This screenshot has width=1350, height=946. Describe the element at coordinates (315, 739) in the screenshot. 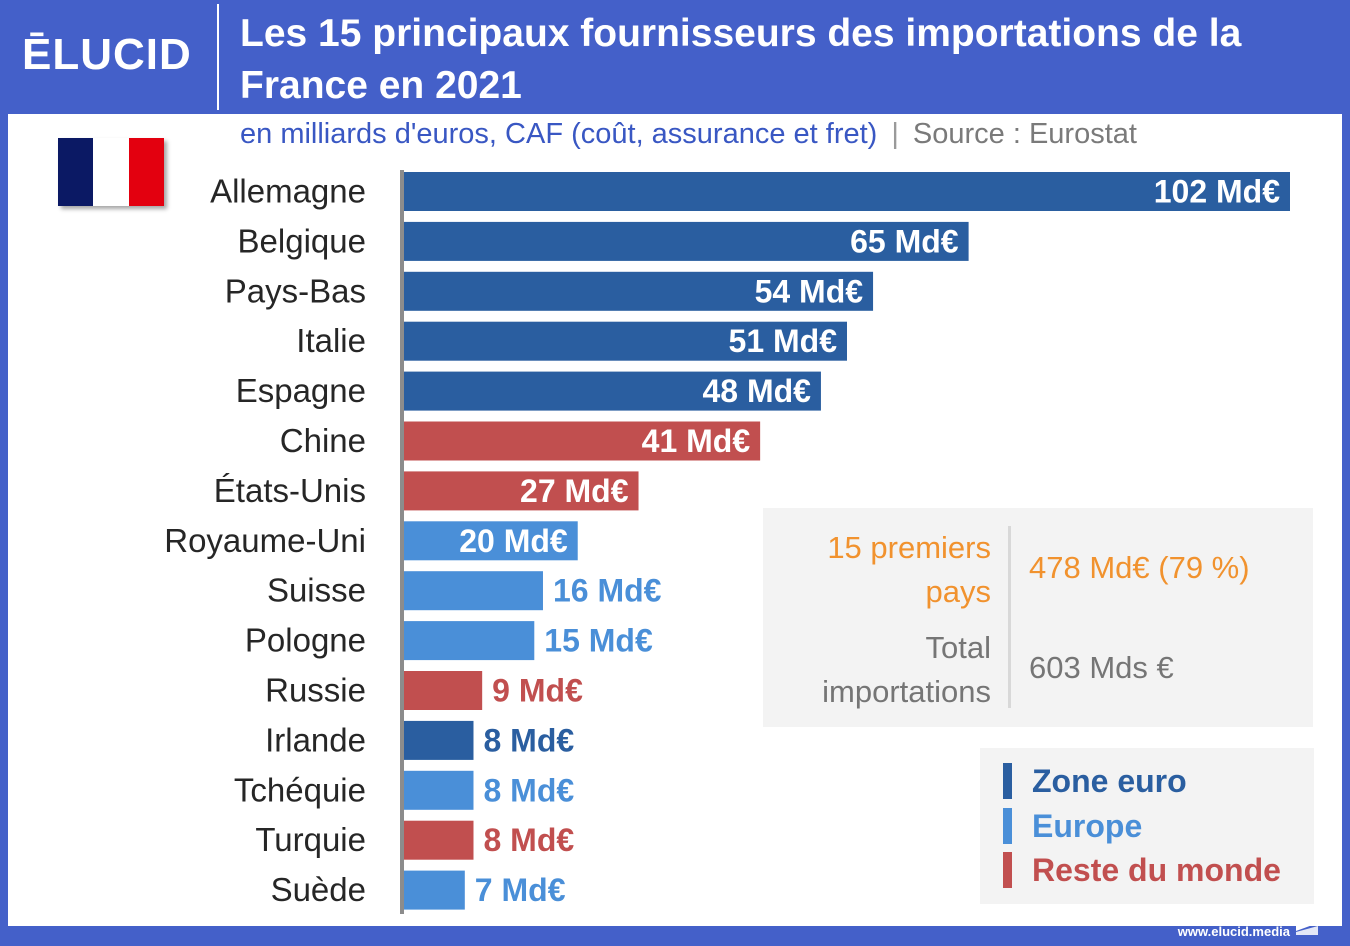

I see `category-label: Irlande` at that location.